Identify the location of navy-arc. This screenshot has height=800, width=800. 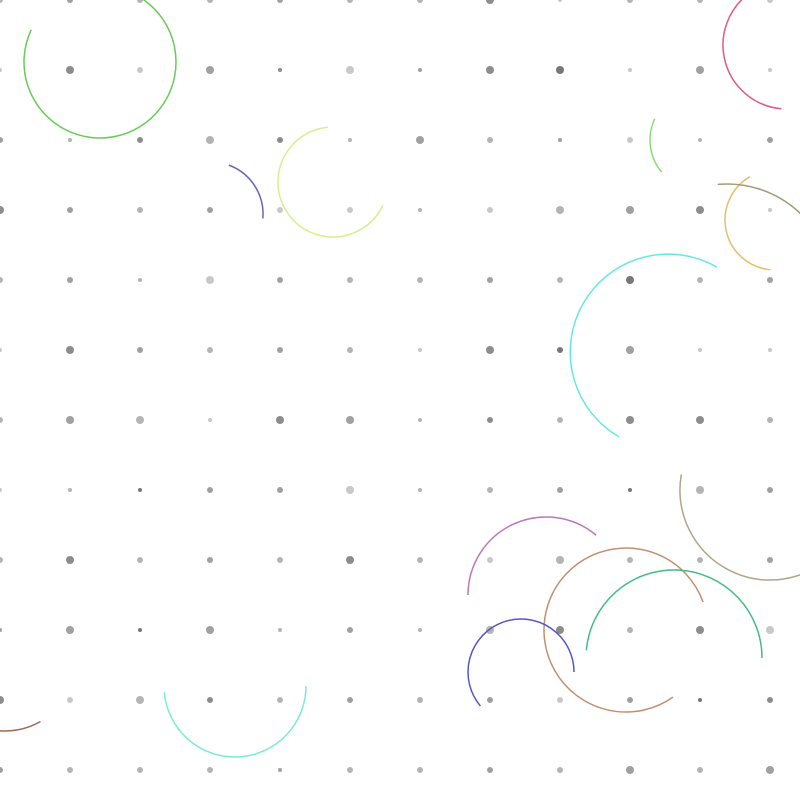
(246, 191).